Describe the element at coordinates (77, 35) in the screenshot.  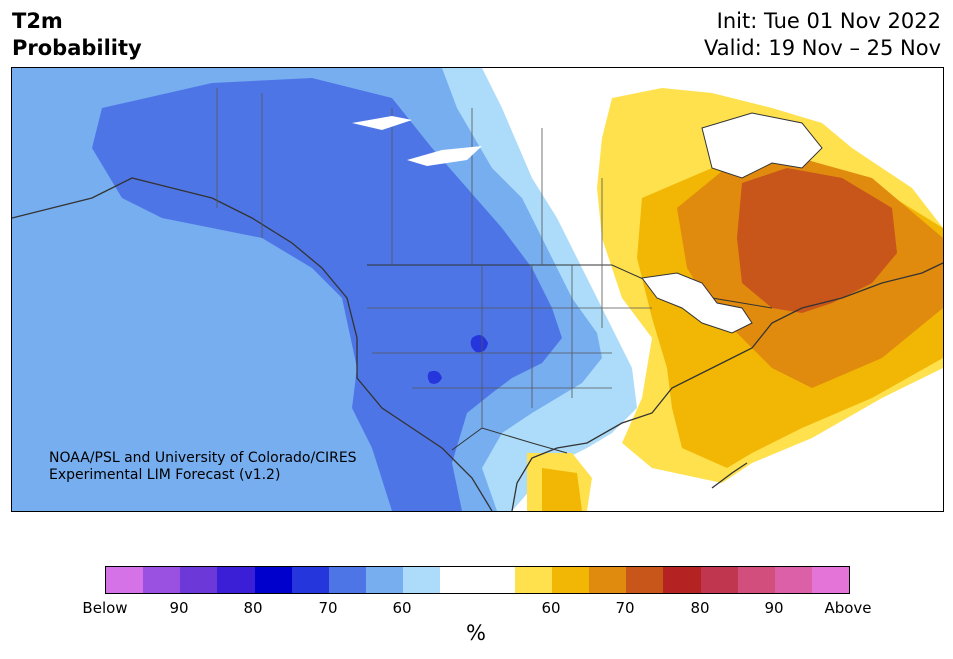
I see `map-title: T2m Probability` at that location.